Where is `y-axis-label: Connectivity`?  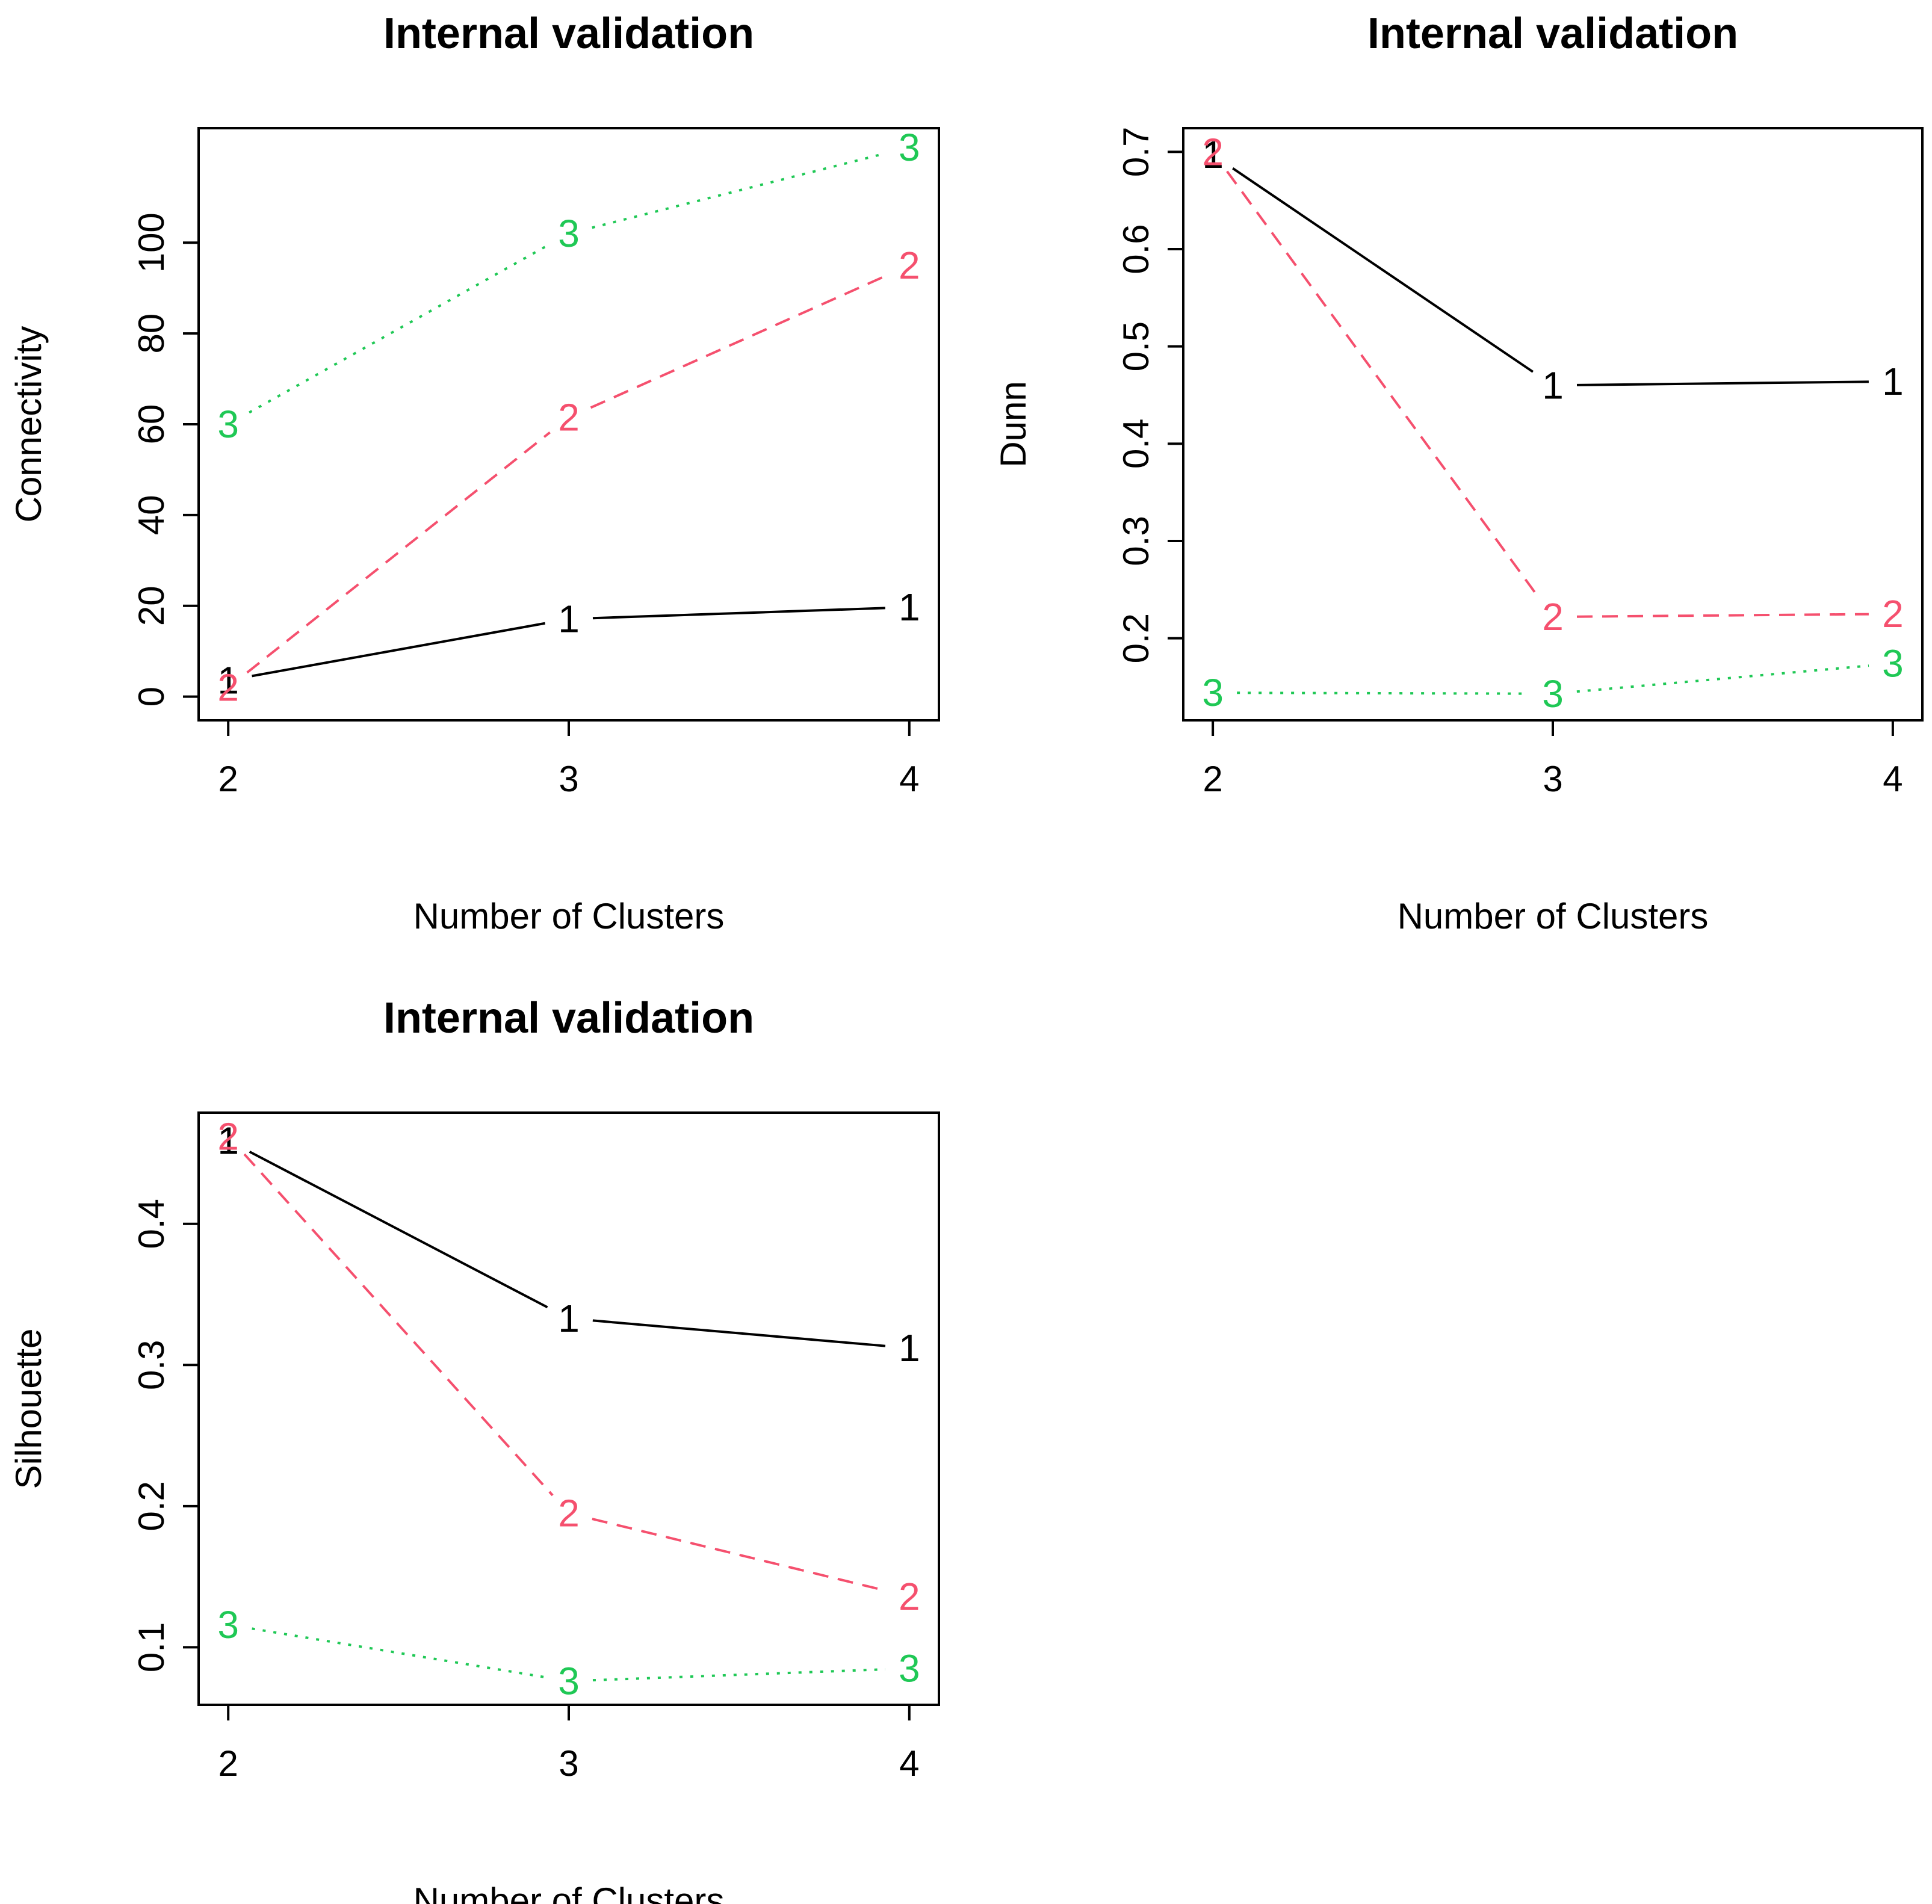
y-axis-label: Connectivity is located at coordinates (28, 425).